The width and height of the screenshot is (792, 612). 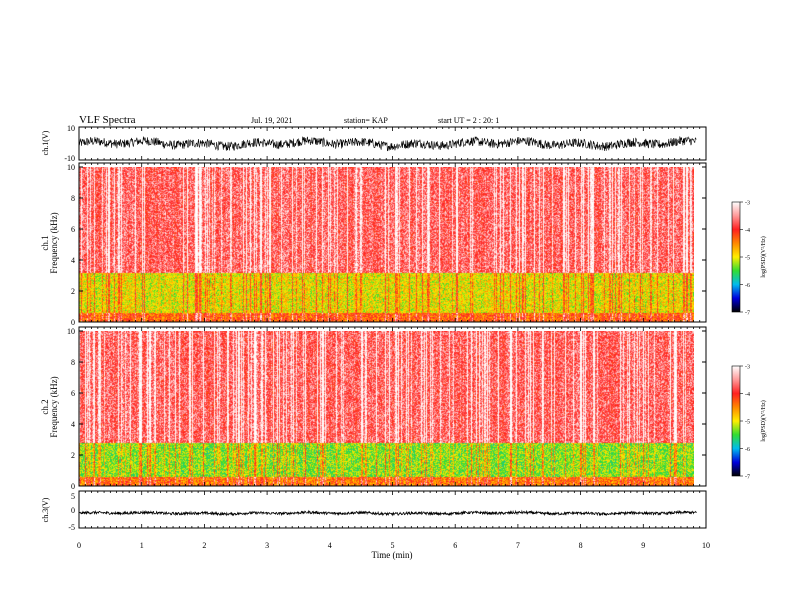 What do you see at coordinates (643, 545) in the screenshot?
I see `time-tick-label: 9` at bounding box center [643, 545].